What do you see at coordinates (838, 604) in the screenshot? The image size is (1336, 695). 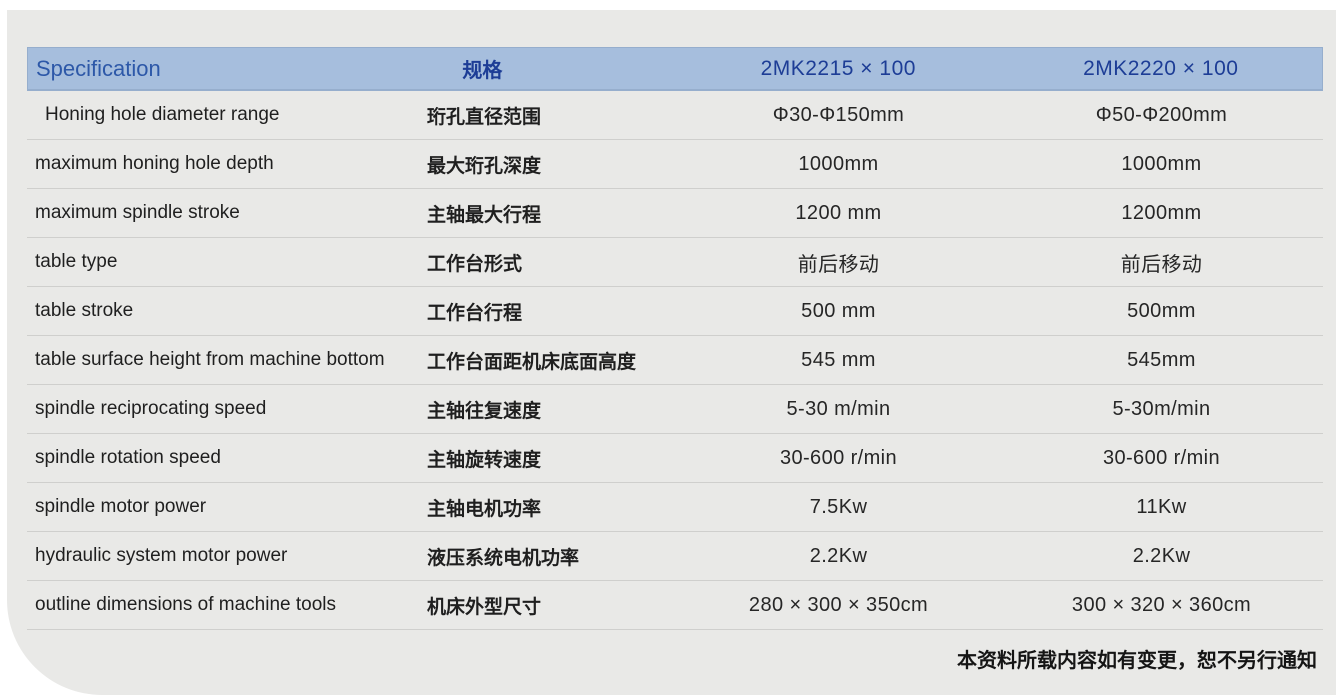 I see `spec-value-model-a: 280 × 300 × 350cm` at bounding box center [838, 604].